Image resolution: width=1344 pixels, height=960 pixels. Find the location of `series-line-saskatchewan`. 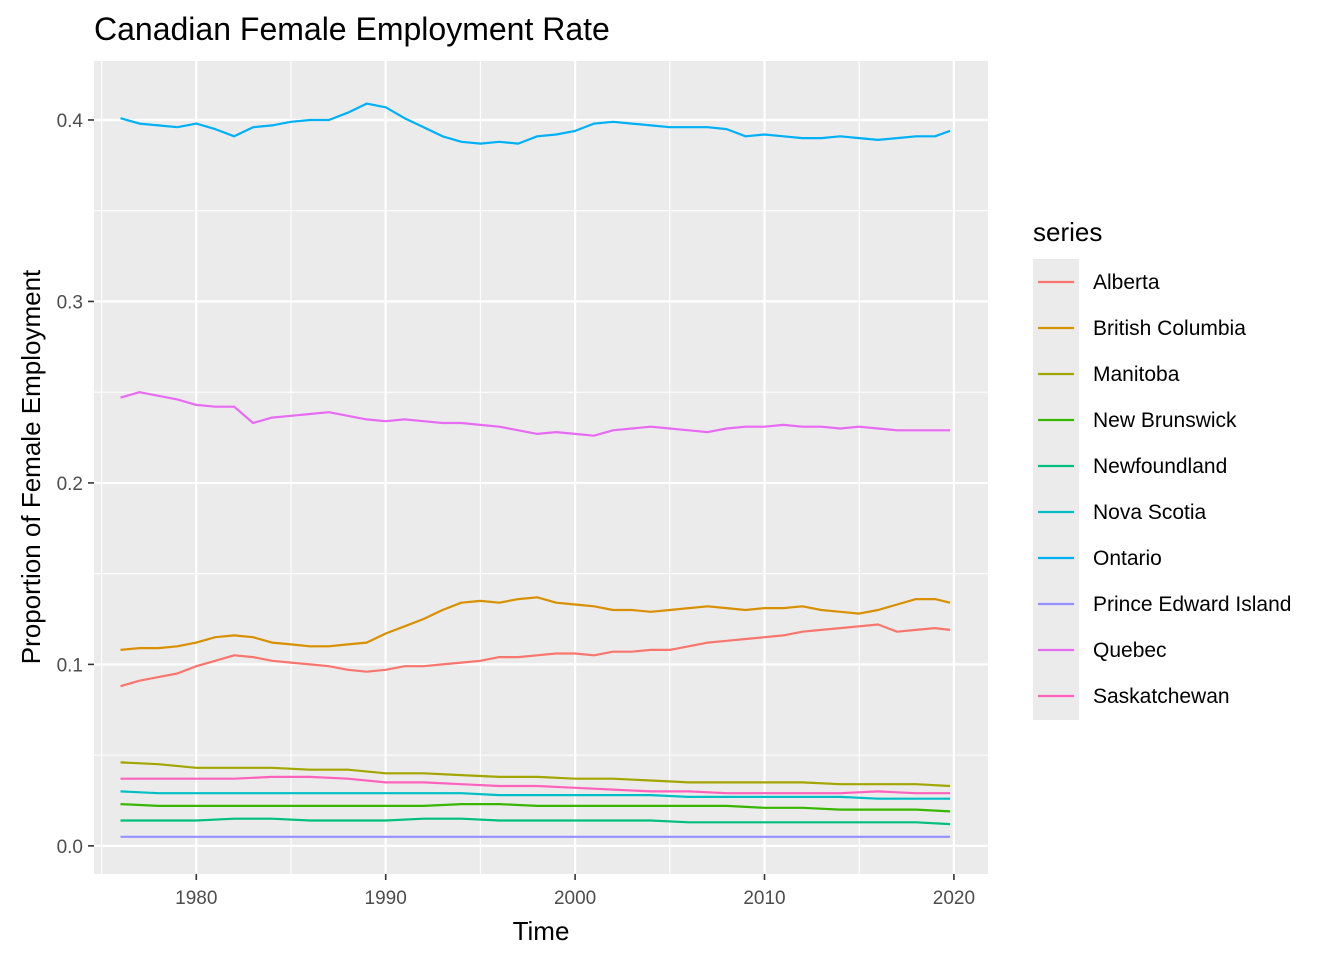

series-line-saskatchewan is located at coordinates (535, 785).